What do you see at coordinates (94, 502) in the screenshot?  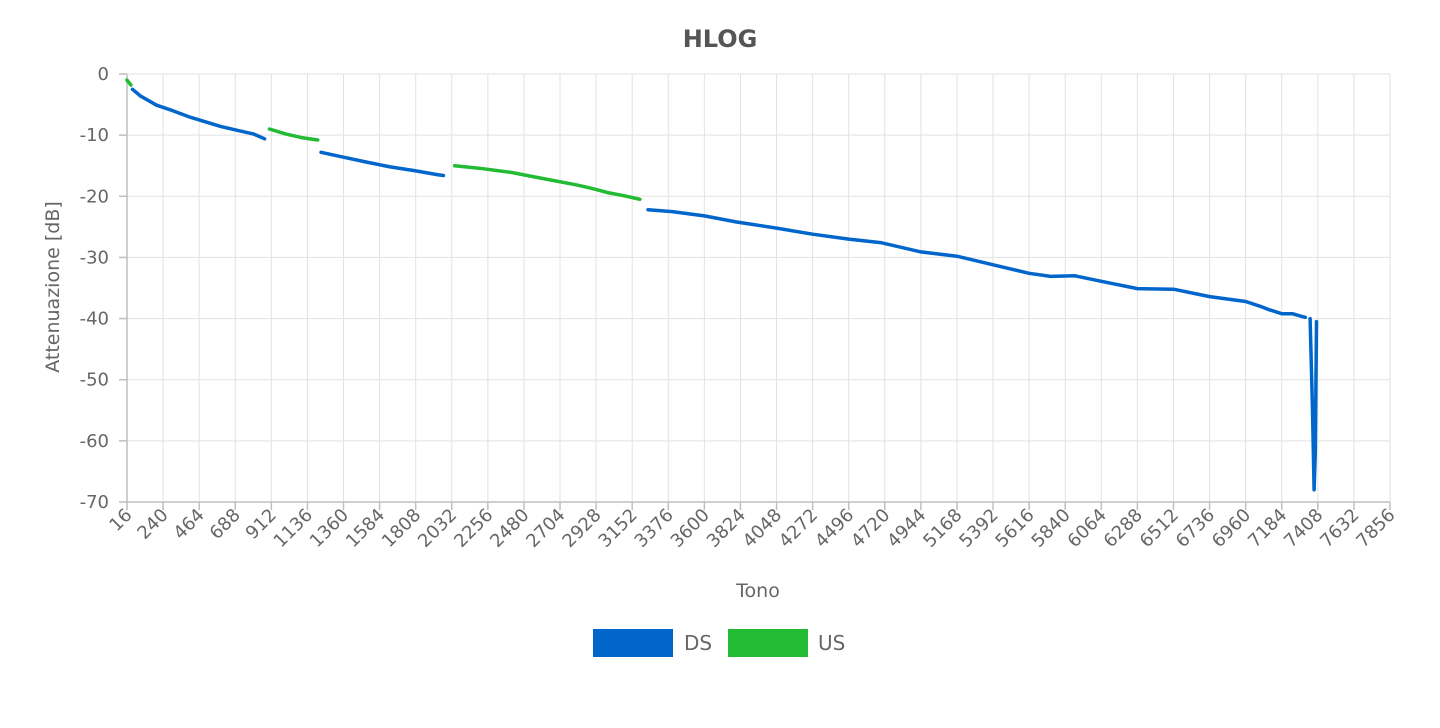 I see `y-tick-label: -70` at bounding box center [94, 502].